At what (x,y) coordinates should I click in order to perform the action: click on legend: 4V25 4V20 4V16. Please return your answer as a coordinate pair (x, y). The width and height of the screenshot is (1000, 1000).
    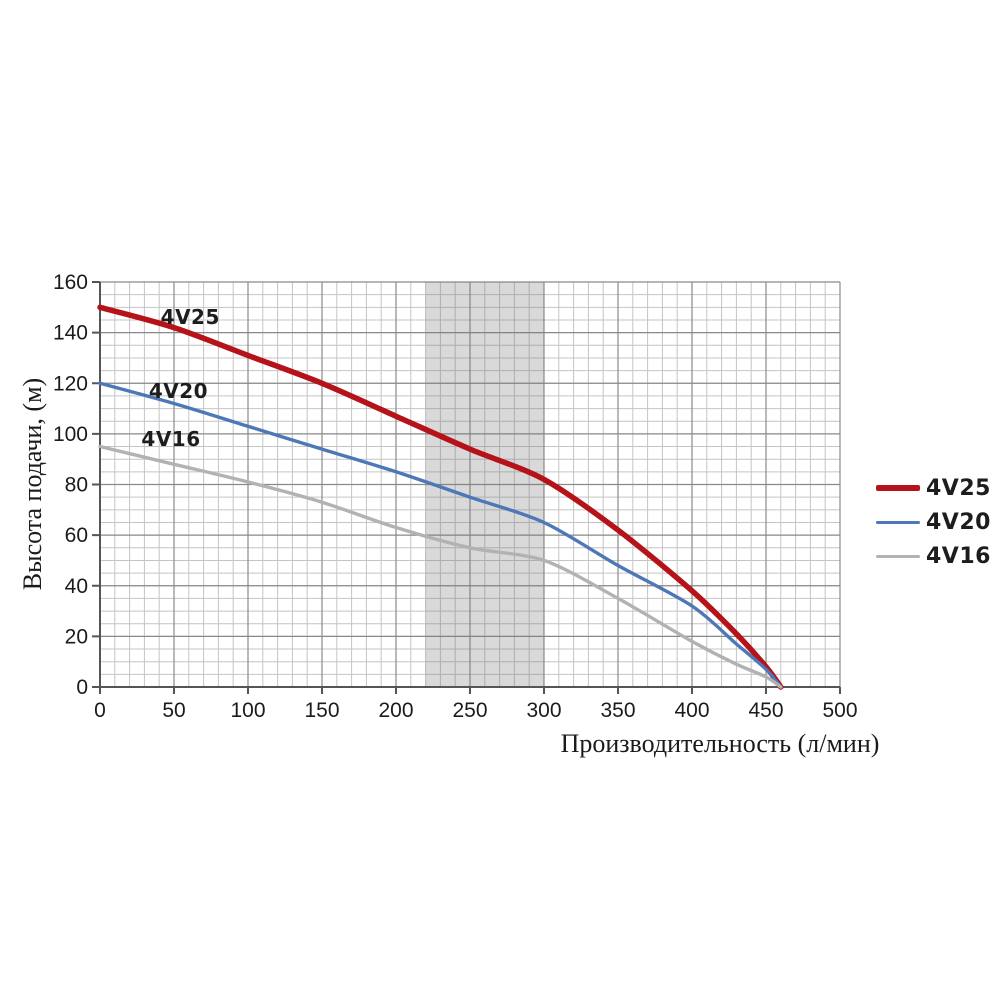
    Looking at the image, I should click on (933, 522).